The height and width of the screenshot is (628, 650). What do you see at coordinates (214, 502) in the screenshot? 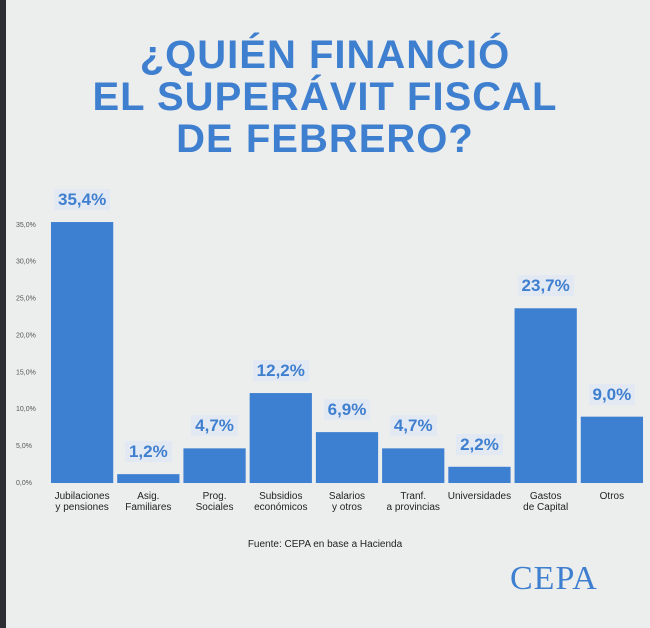
I see `x-tick-label: Prog. Sociales` at bounding box center [214, 502].